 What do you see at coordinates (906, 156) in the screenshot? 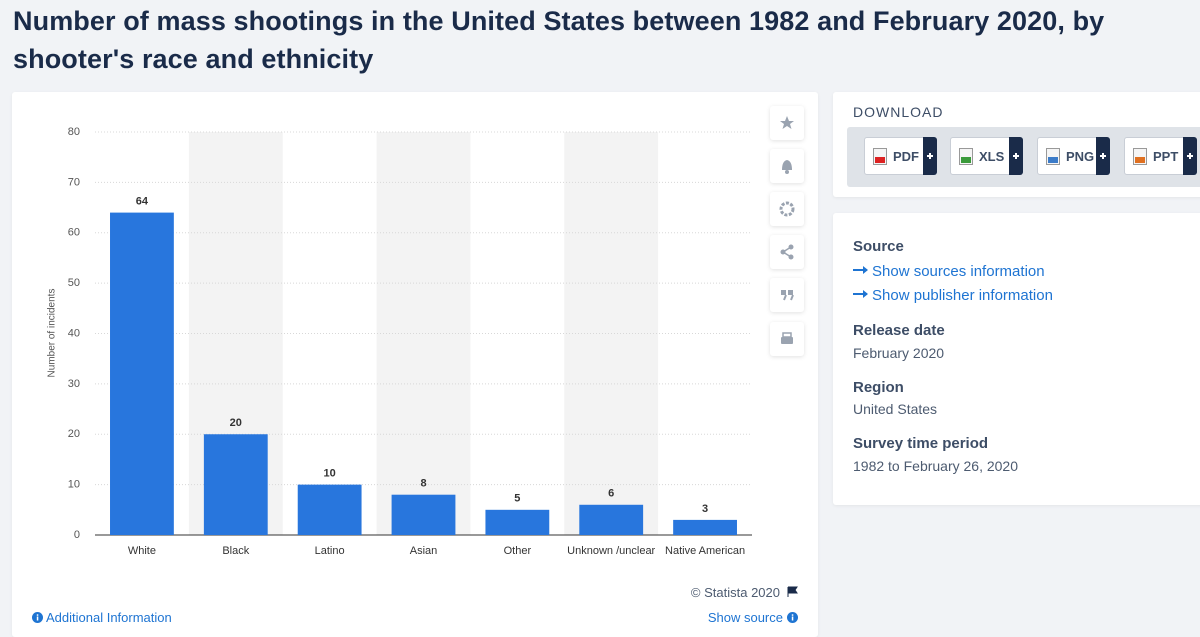
I see `download-label: PDF` at bounding box center [906, 156].